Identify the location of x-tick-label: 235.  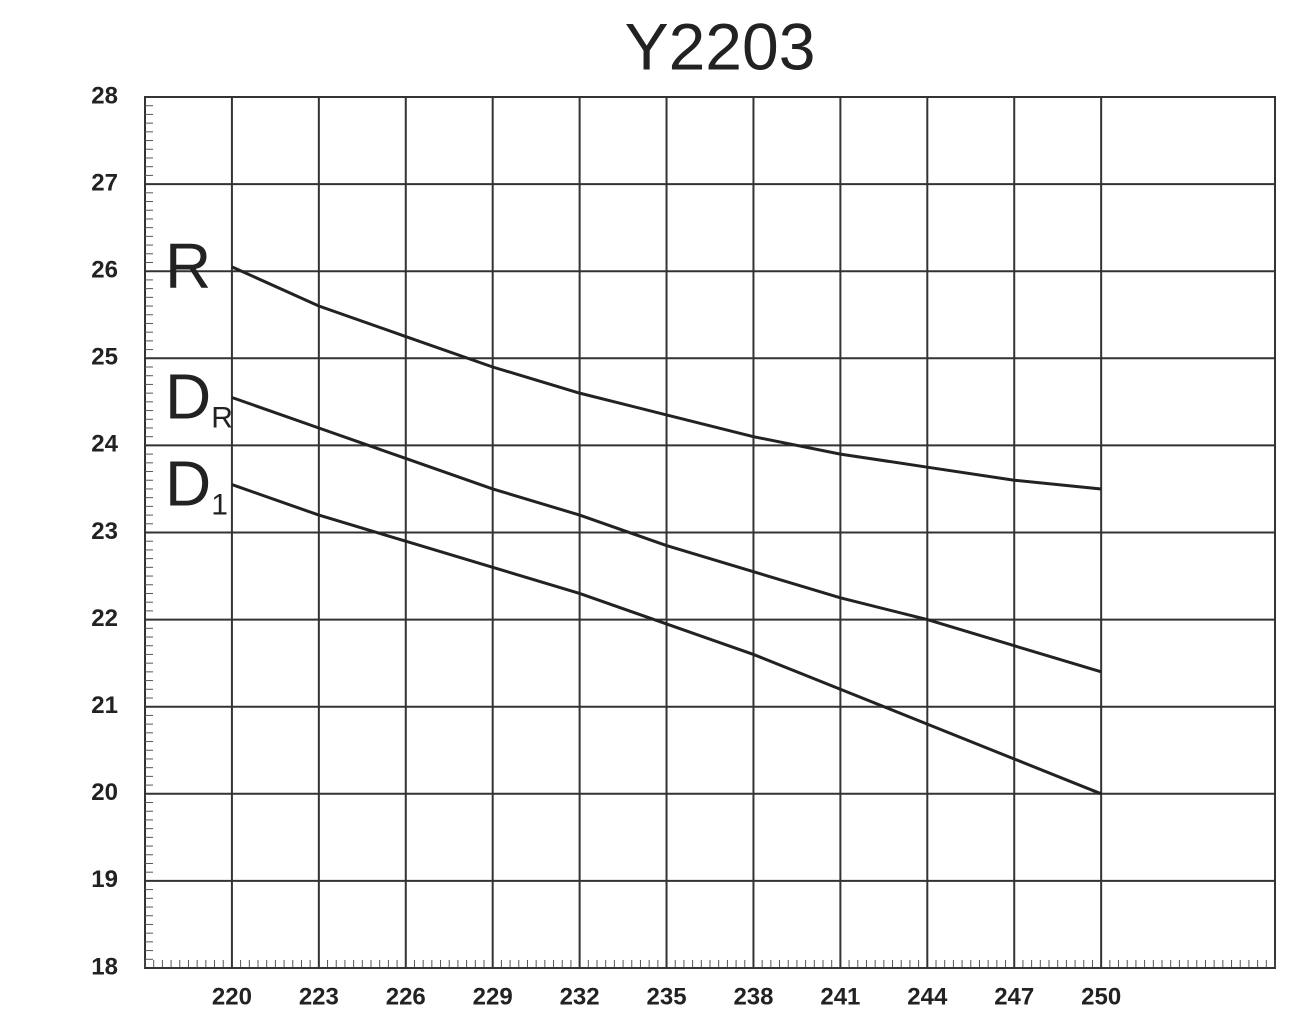
(667, 996).